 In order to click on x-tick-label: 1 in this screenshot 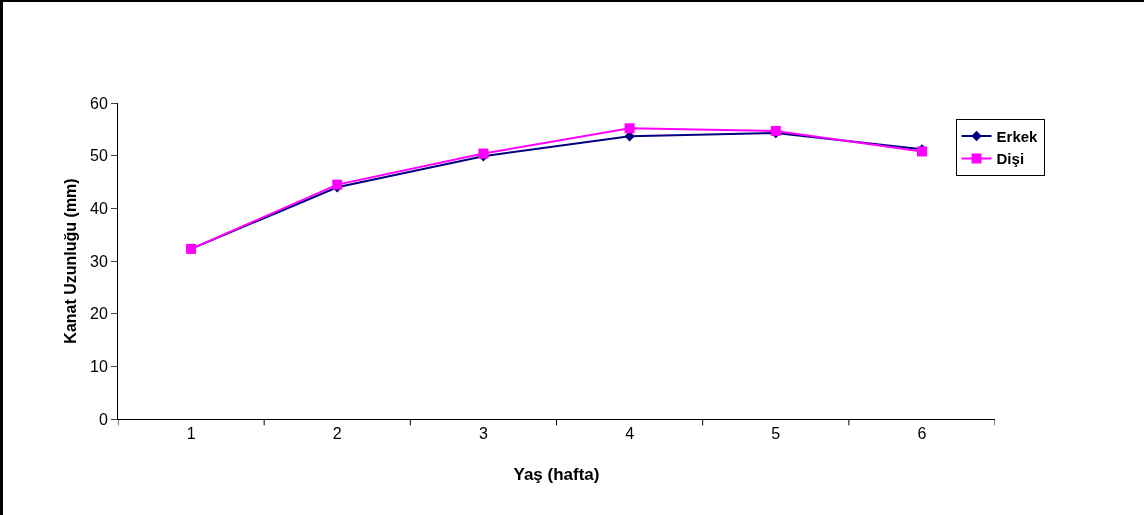, I will do `click(191, 434)`.